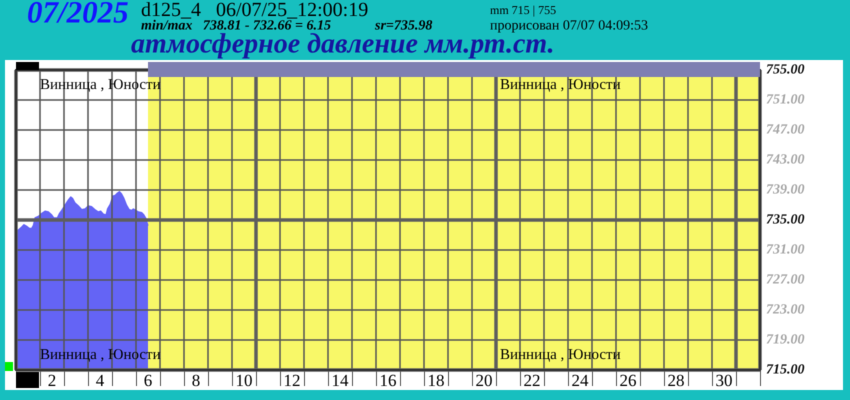 This screenshot has height=400, width=850. Describe the element at coordinates (628, 380) in the screenshot. I see `x-tick-label: 26` at that location.